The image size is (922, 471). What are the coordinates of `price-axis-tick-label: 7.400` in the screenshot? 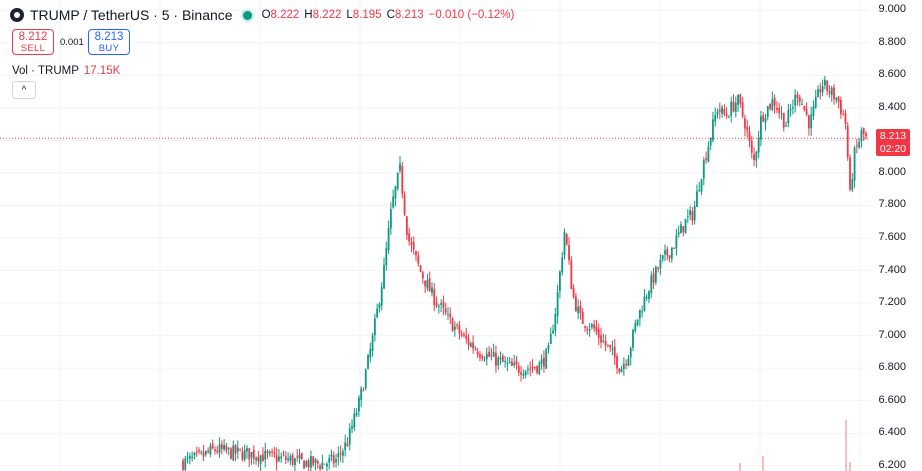 It's located at (892, 269).